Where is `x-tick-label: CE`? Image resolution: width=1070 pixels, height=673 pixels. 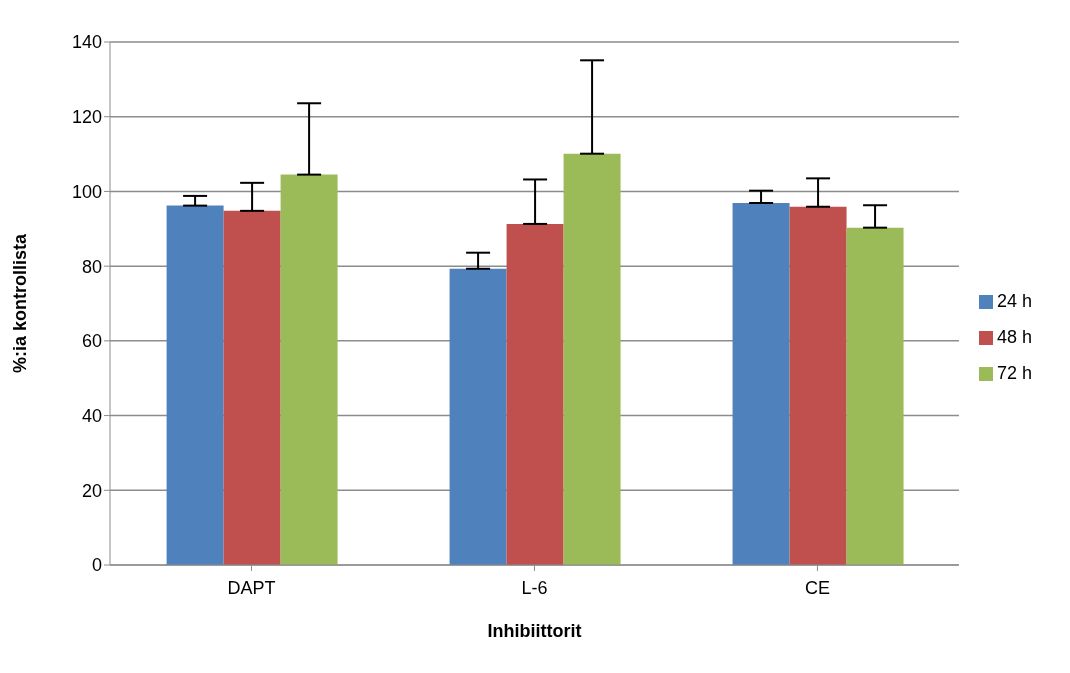
x-tick-label: CE is located at coordinates (817, 587).